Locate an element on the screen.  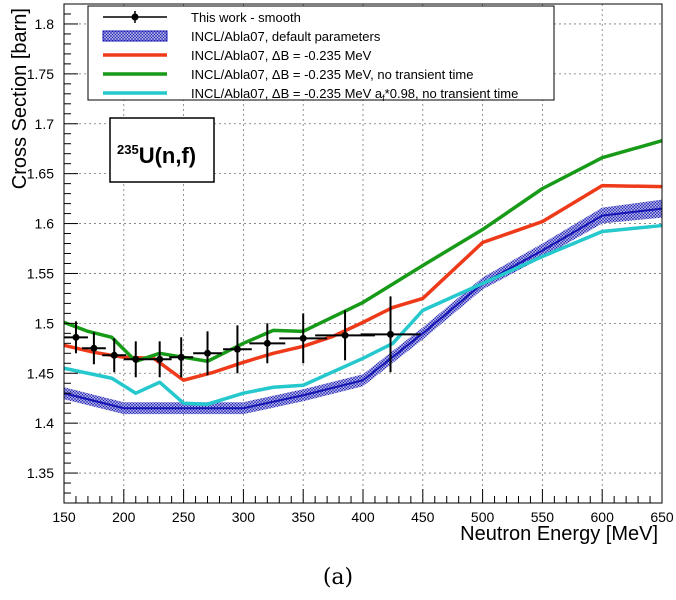
legend-label-2: INCL/Abla07, ΔB = -0.235 MeV is located at coordinates (281, 55).